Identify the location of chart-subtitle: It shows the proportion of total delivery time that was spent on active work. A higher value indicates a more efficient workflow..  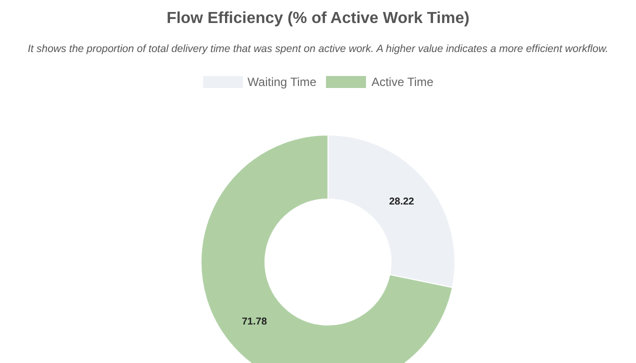
(318, 49).